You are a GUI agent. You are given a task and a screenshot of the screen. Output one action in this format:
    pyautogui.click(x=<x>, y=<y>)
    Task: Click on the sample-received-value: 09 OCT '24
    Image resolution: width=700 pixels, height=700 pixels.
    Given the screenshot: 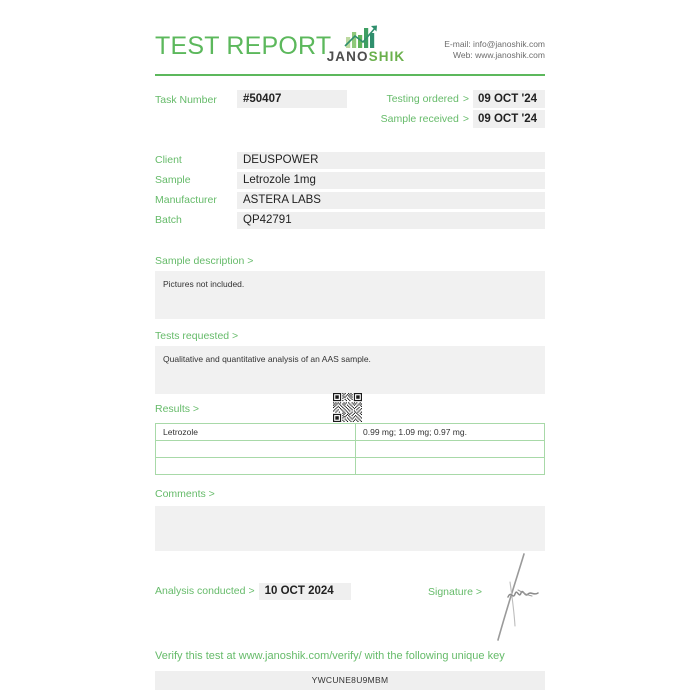 What is the action you would take?
    pyautogui.click(x=509, y=119)
    